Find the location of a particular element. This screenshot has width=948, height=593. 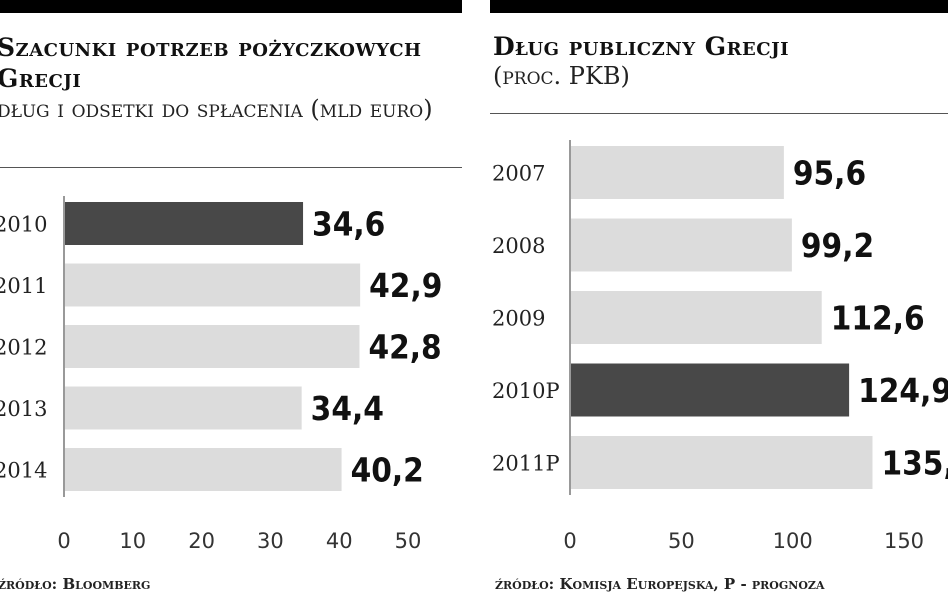

right-chart-subtitle: (proc. PKB) is located at coordinates (561, 76).